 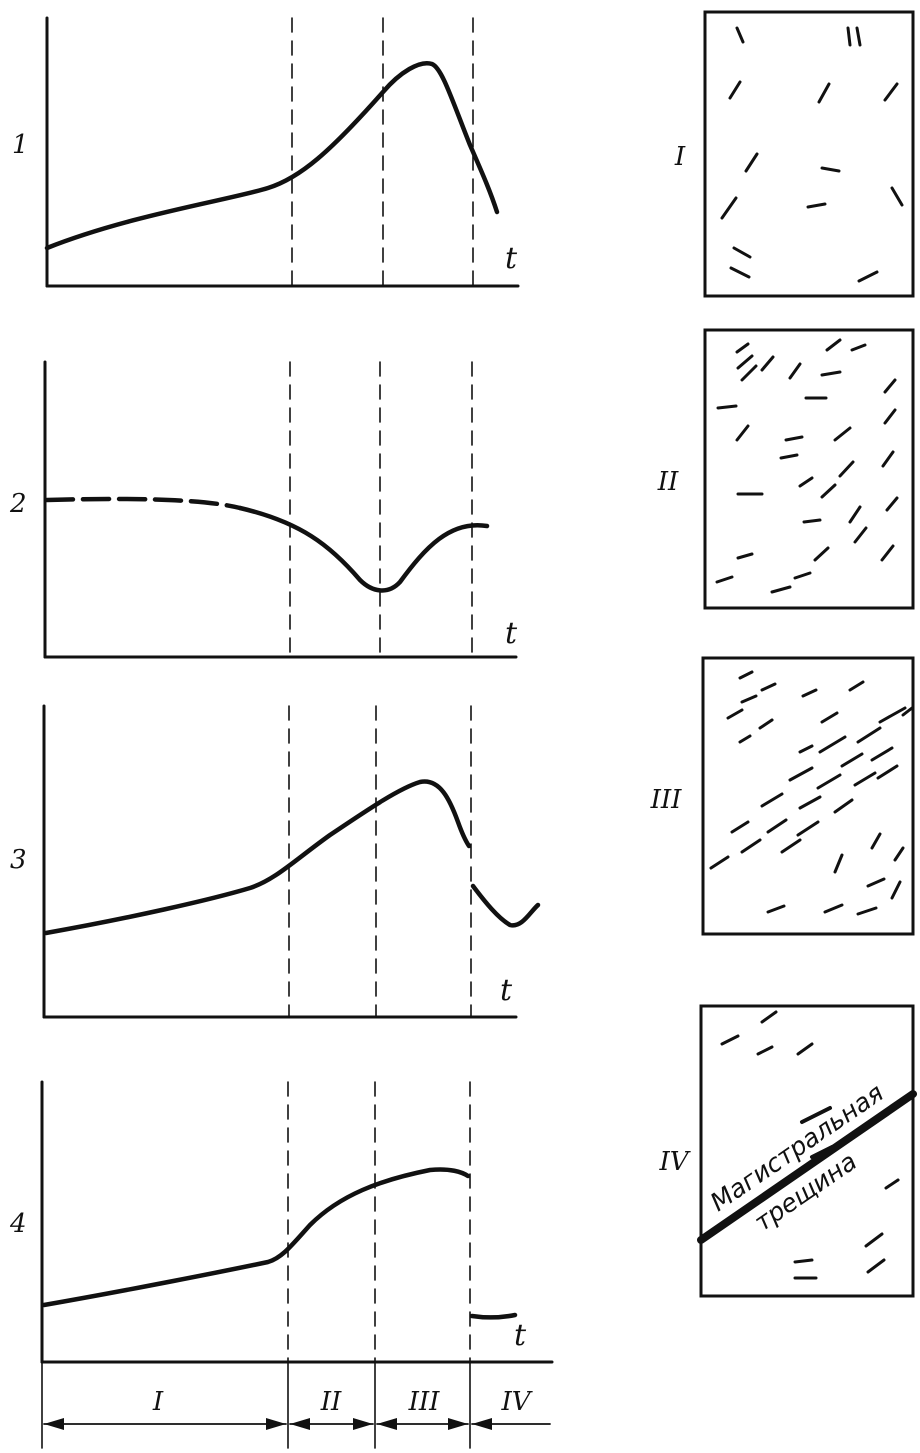 What do you see at coordinates (272, 155) in the screenshot?
I see `graph-1-curve` at bounding box center [272, 155].